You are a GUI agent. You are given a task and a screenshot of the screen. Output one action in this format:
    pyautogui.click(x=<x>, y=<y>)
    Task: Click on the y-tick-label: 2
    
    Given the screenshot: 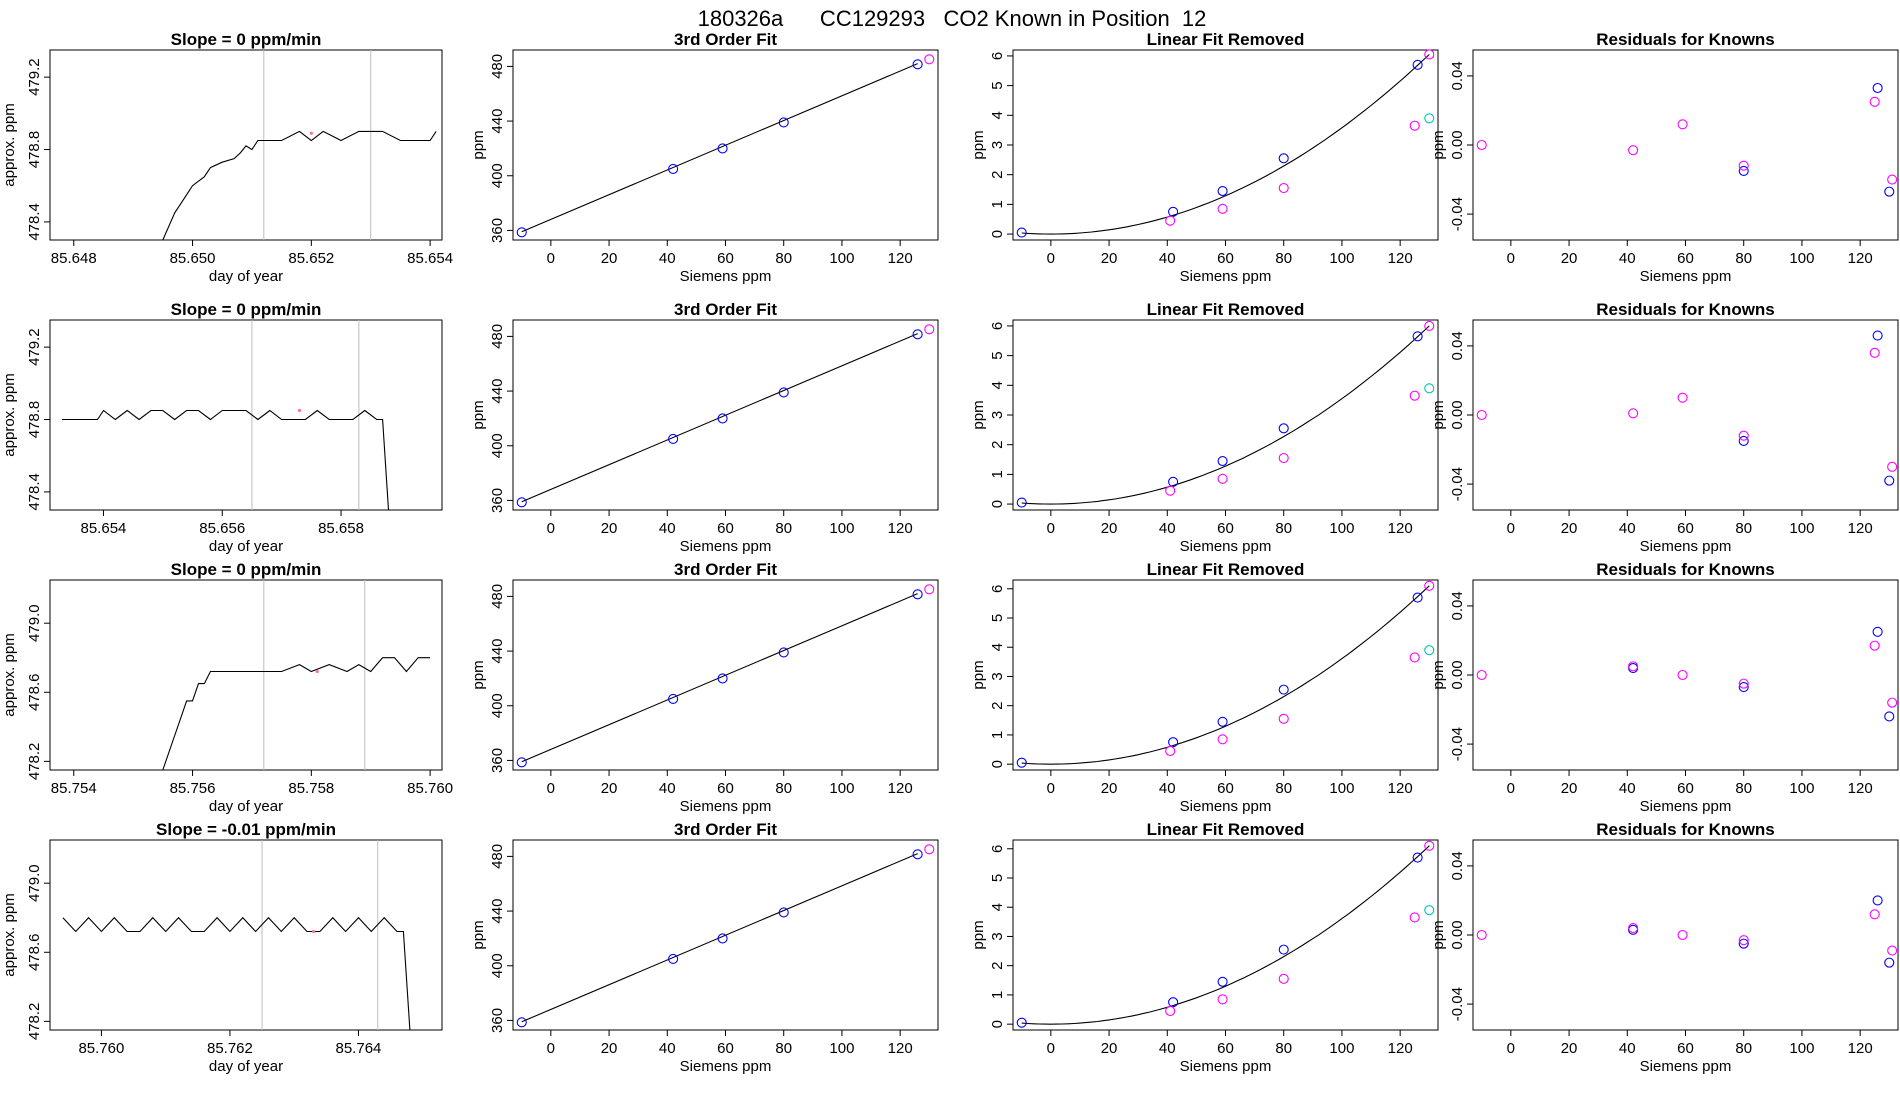 What is the action you would take?
    pyautogui.click(x=997, y=175)
    